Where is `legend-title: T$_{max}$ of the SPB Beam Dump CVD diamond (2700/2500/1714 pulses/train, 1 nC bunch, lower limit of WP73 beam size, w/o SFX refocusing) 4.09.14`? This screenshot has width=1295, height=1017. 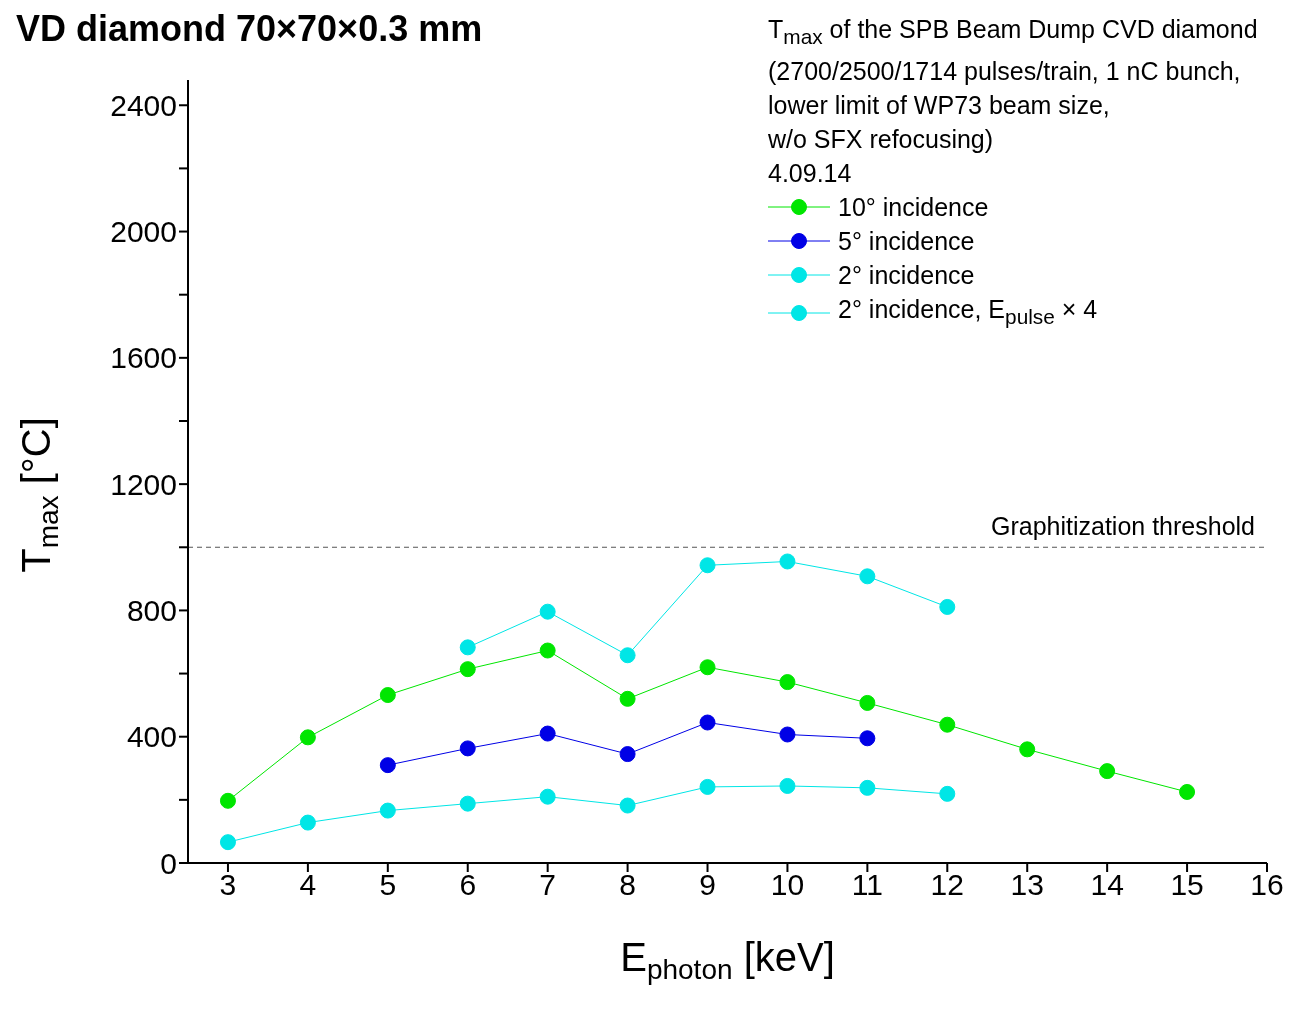
legend-title: T$_{max}$ of the SPB Beam Dump CVD diamond (2700/2500/1714 pulses/train, 1 nC bunch, lower limit of WP73 beam size, w/o SFX refocusing) 4.09.14 is located at coordinates (1013, 101).